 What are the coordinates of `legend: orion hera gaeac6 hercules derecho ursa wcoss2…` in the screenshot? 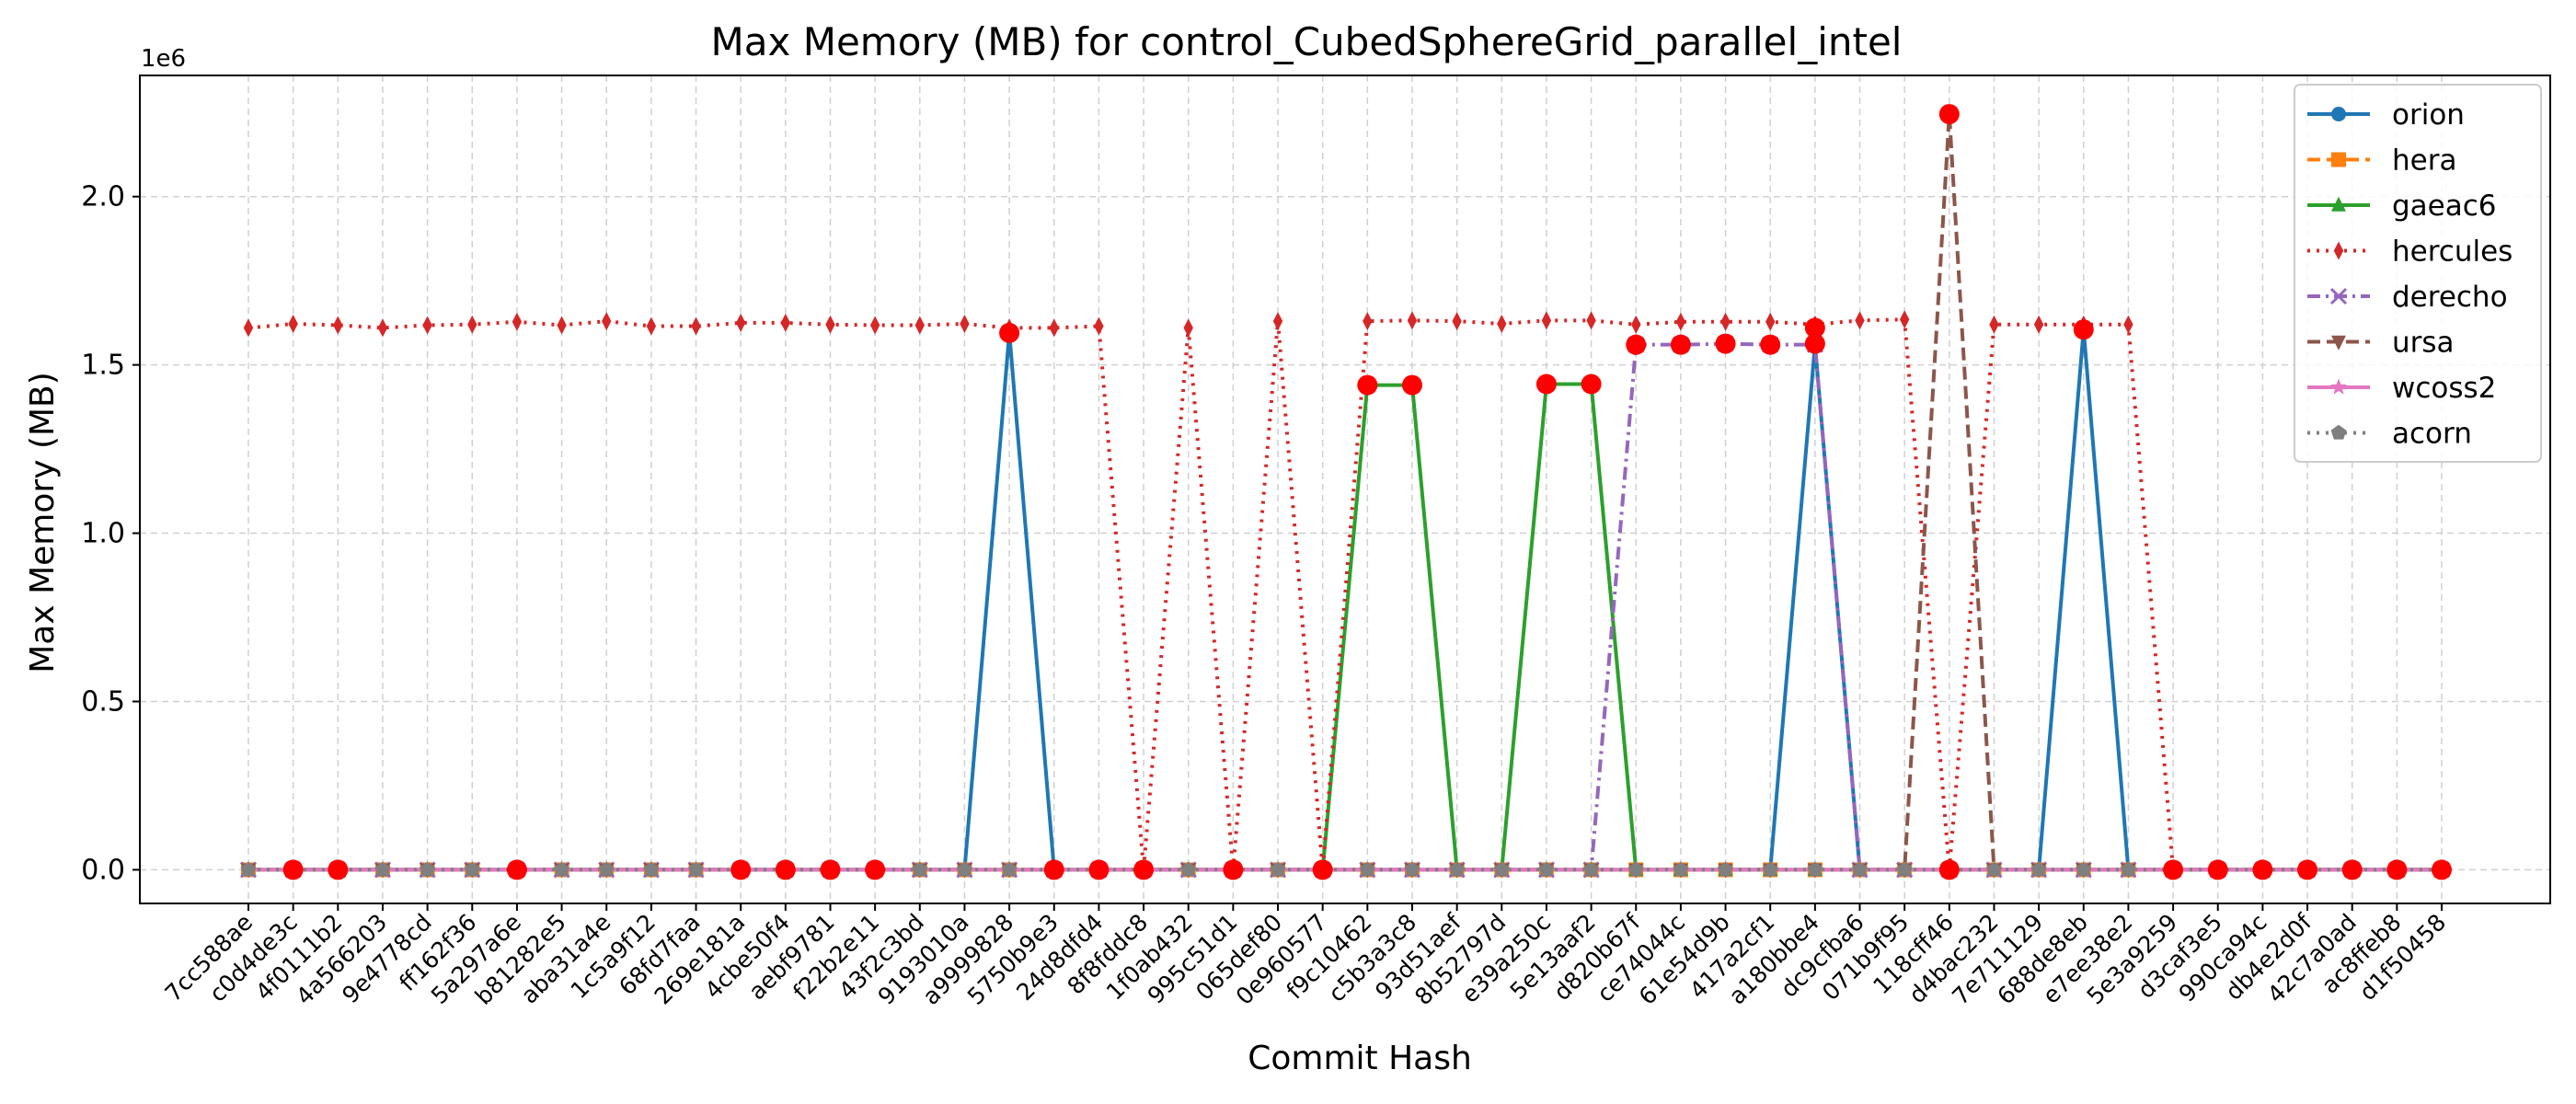 It's located at (2418, 273).